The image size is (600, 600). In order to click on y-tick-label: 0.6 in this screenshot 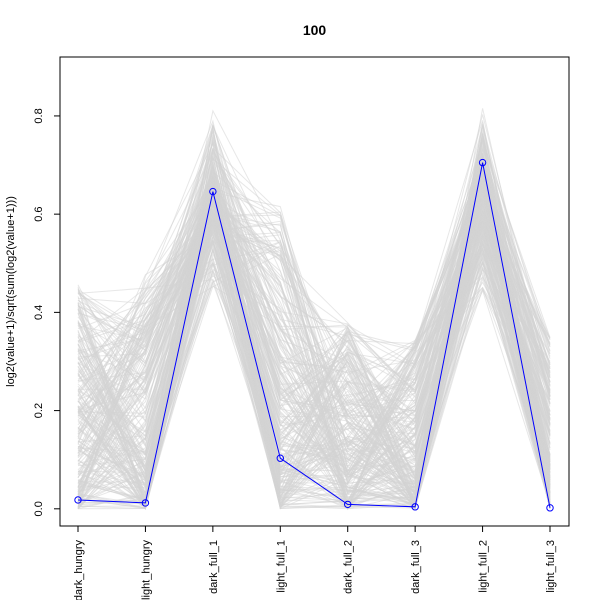, I will do `click(39, 214)`.